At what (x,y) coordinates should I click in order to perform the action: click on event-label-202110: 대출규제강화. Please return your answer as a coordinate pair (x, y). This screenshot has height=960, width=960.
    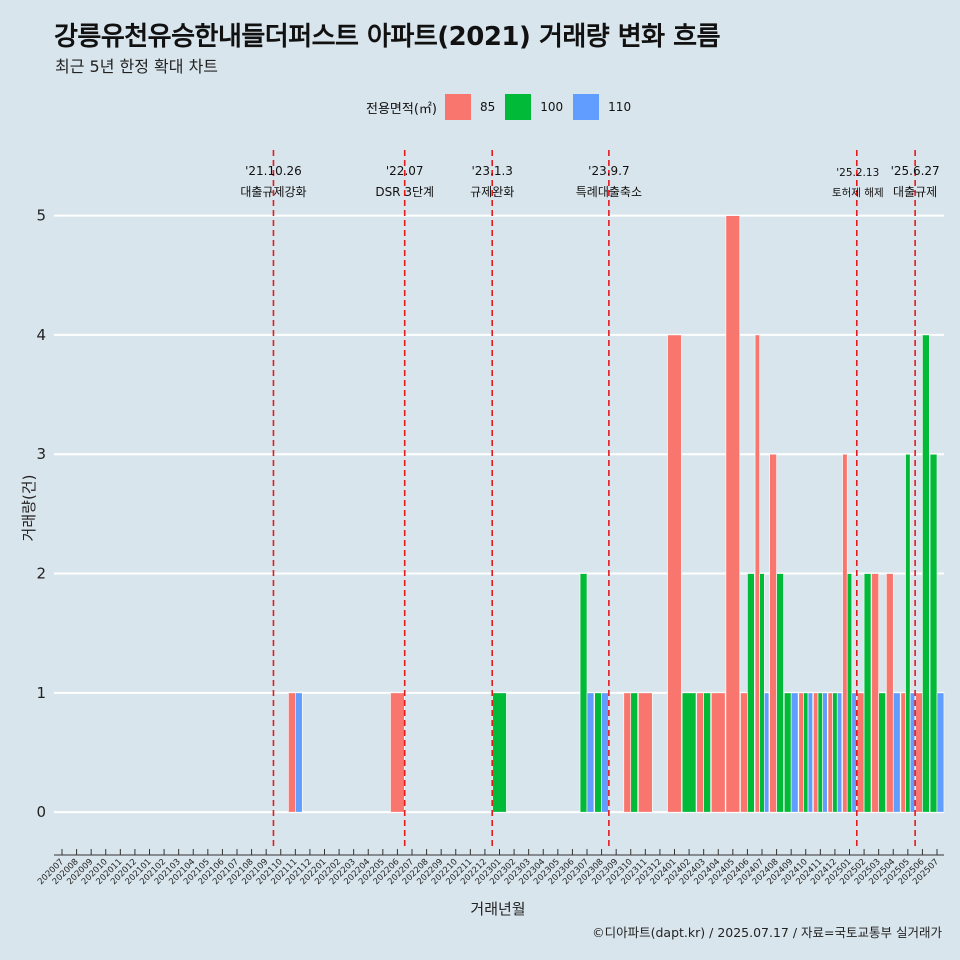
    Looking at the image, I should click on (273, 192).